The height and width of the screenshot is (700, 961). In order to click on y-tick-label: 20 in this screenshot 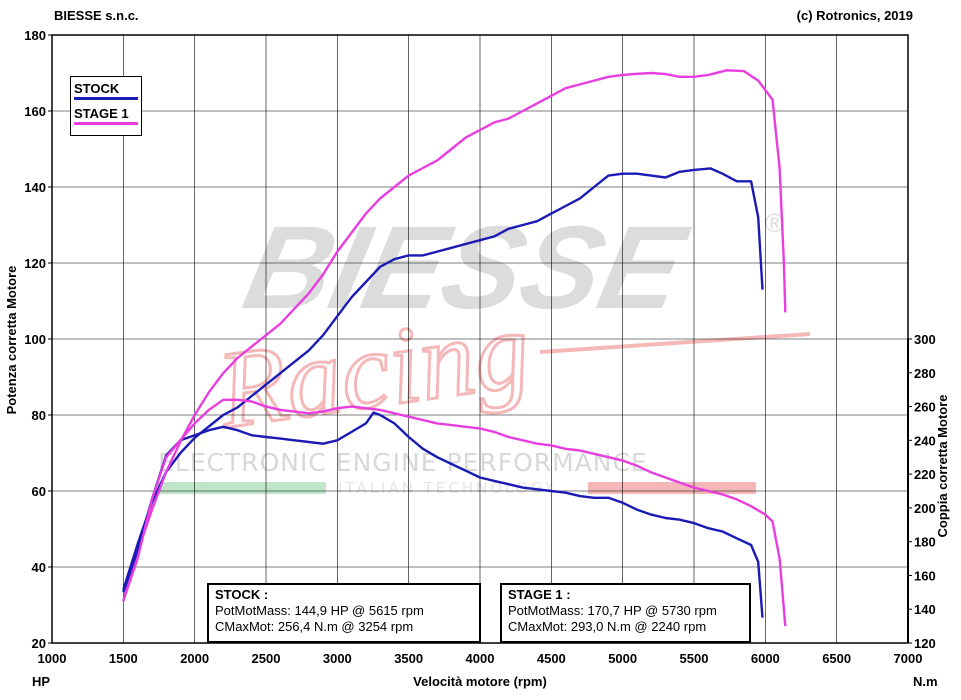, I will do `click(39, 643)`.